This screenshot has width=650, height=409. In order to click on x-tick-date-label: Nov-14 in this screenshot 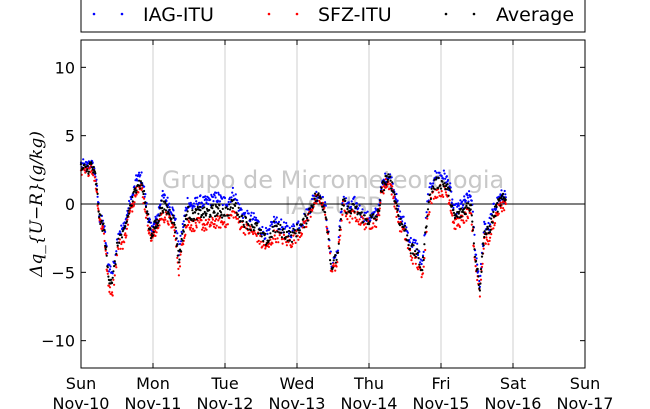, I will do `click(369, 401)`.